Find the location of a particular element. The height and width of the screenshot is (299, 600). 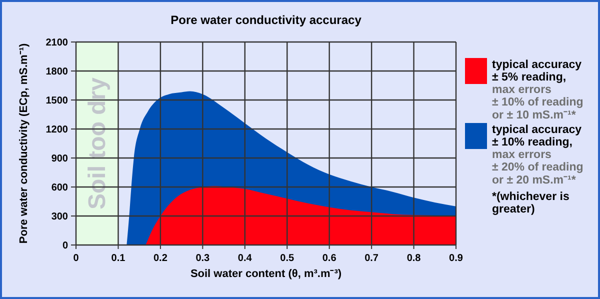

y-axis-title: Pore water conductivity (ECp, mS.m⁻¹) is located at coordinates (24, 143).